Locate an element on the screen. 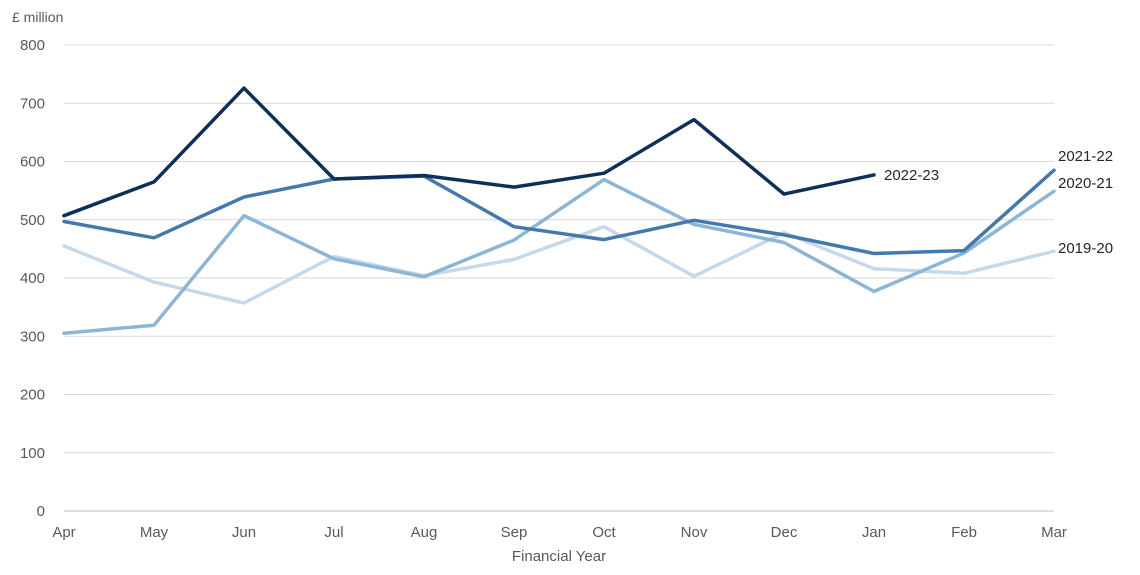 The width and height of the screenshot is (1140, 575). series-label-2019-20: 2019-20 is located at coordinates (1085, 248).